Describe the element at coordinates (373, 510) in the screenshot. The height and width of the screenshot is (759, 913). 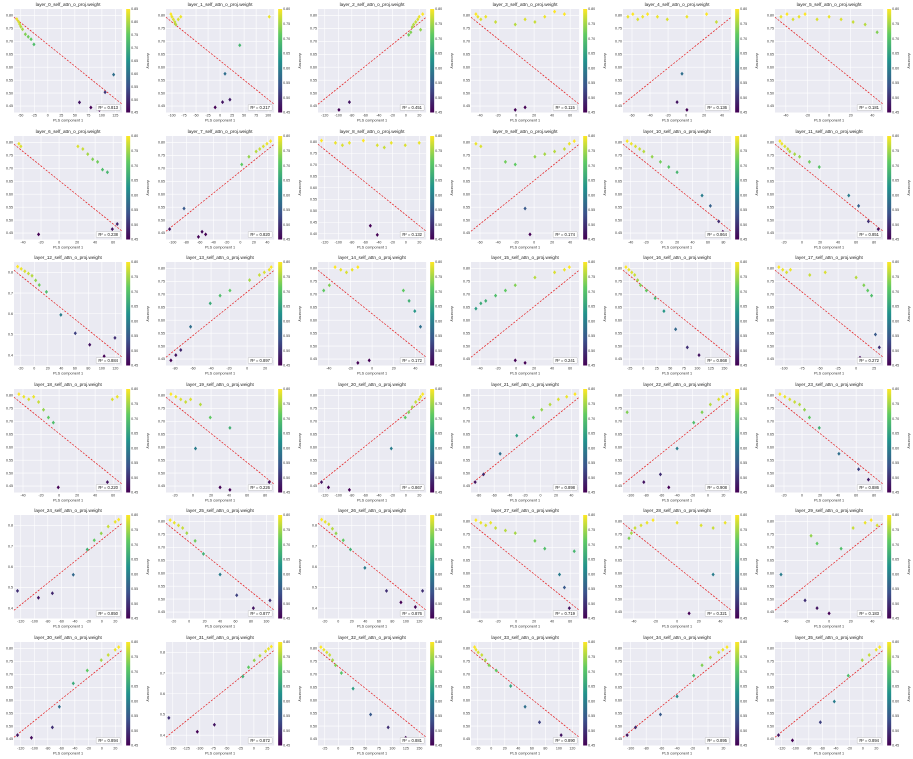
I see `panel-title: layer_26_self_attn_o_proj.weight` at that location.